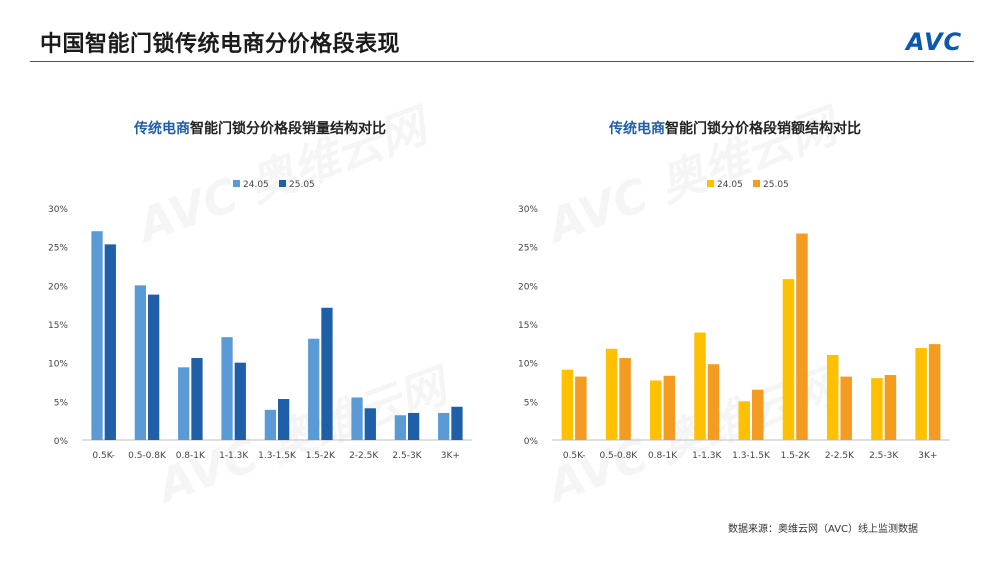 This screenshot has width=1000, height=562. What do you see at coordinates (934, 42) in the screenshot?
I see `avc-logo: AVC` at bounding box center [934, 42].